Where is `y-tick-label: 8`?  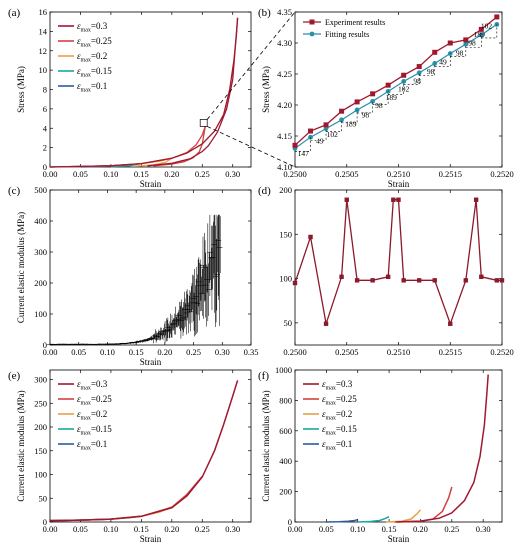 y-tick-label: 8 is located at coordinates (45, 90).